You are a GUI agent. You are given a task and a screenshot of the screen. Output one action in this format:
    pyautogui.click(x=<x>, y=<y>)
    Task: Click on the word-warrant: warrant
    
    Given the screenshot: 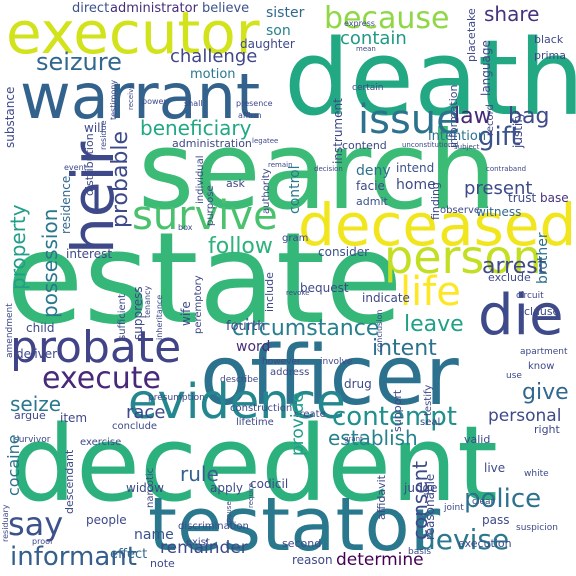 What is the action you would take?
    pyautogui.click(x=140, y=96)
    